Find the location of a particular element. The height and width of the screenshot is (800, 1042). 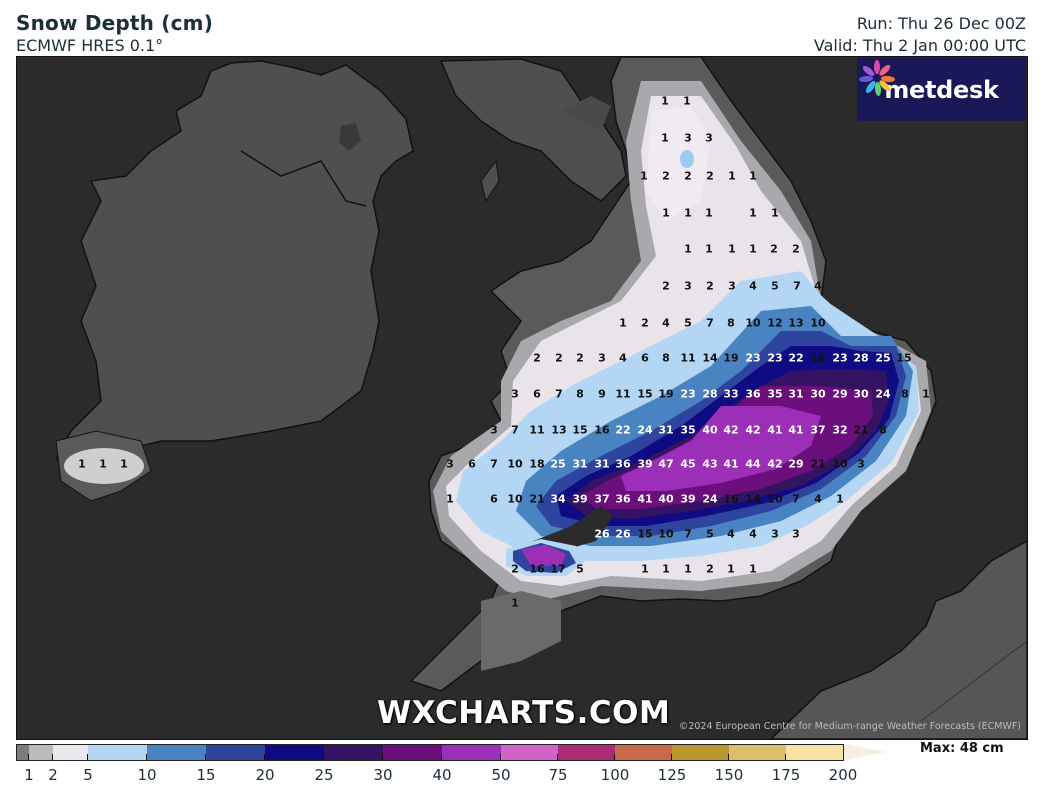

snow-depth-value: 31 is located at coordinates (602, 464).